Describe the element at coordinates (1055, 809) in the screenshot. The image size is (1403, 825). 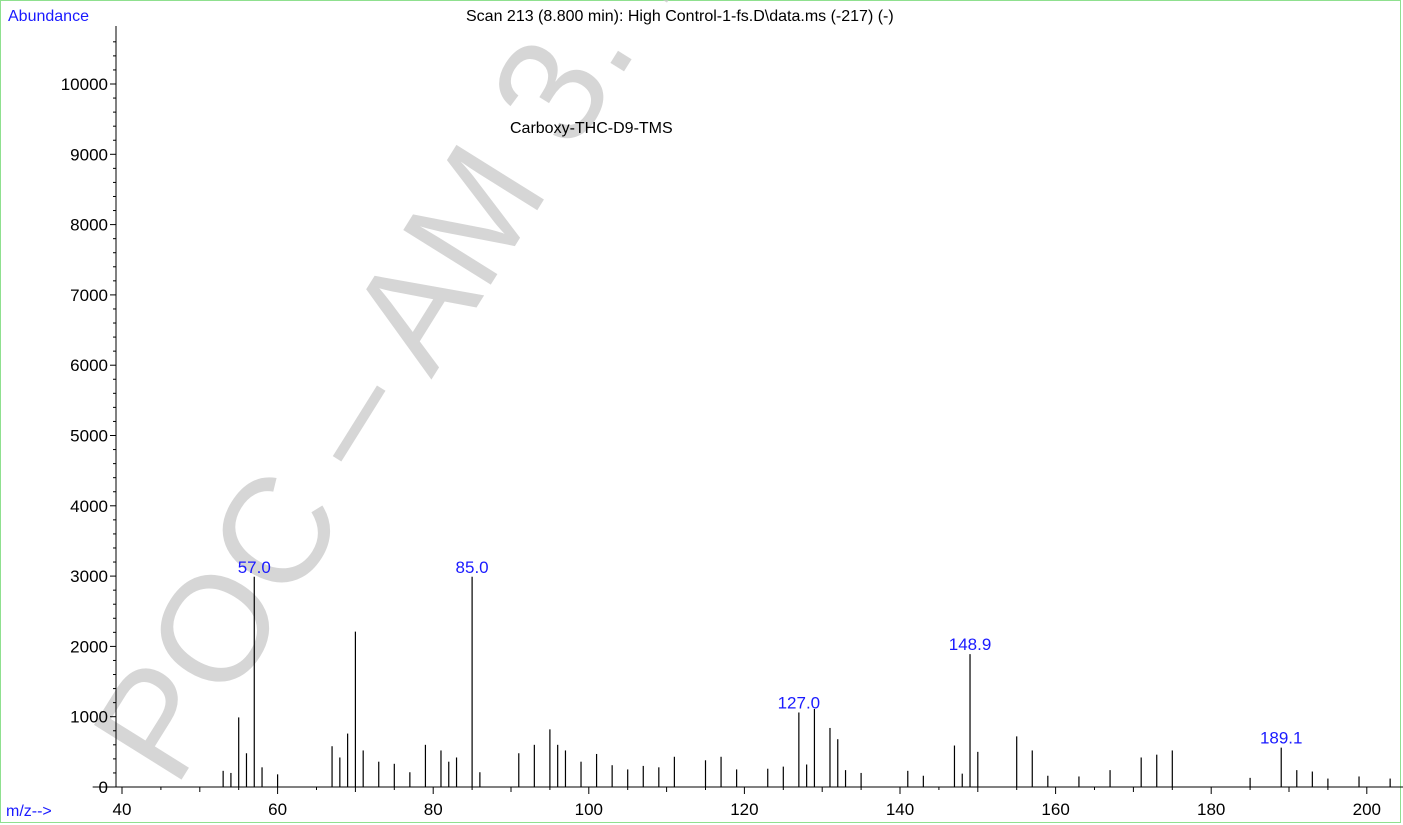
I see `x-tick-label: 160` at that location.